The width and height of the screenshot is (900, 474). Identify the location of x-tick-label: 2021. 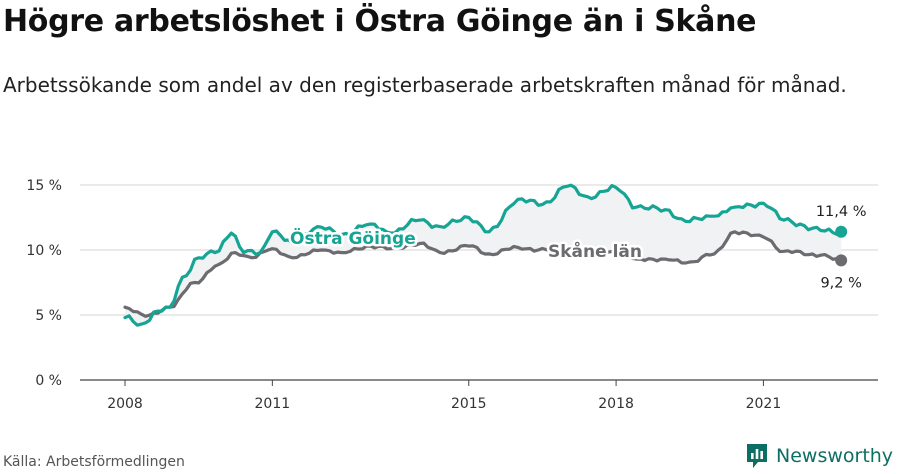
(764, 404).